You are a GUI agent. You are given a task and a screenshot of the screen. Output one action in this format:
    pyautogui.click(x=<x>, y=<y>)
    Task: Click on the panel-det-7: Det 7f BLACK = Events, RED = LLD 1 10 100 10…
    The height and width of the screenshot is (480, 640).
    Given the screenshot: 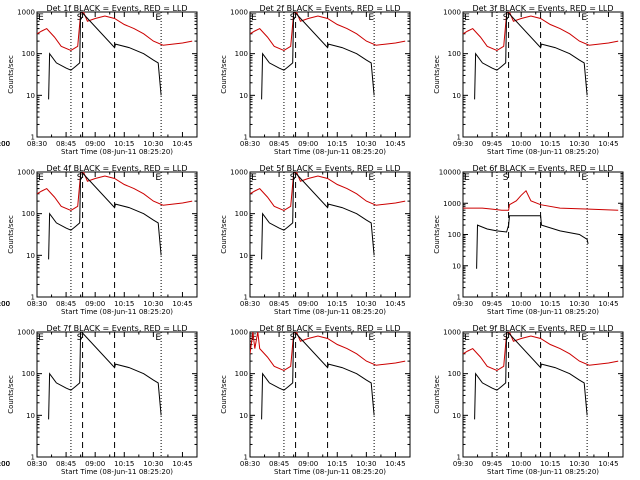 What is the action you would take?
    pyautogui.click(x=99, y=400)
    